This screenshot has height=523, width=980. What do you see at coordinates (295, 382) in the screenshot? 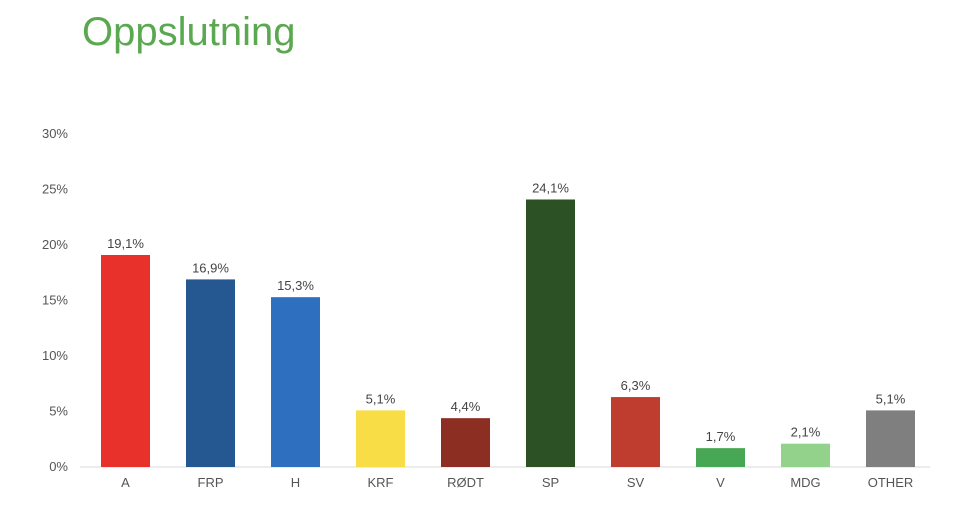
I see `bar-h` at bounding box center [295, 382].